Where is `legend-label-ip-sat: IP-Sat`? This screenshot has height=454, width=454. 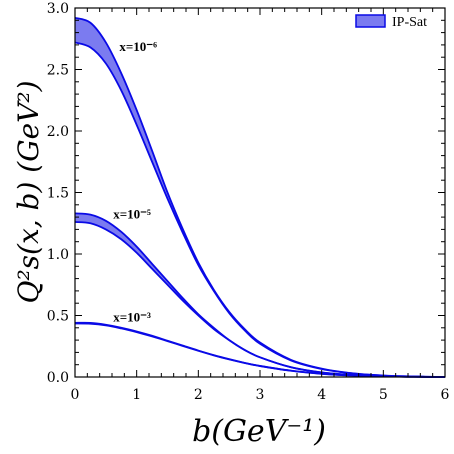 legend-label-ip-sat: IP-Sat is located at coordinates (409, 22).